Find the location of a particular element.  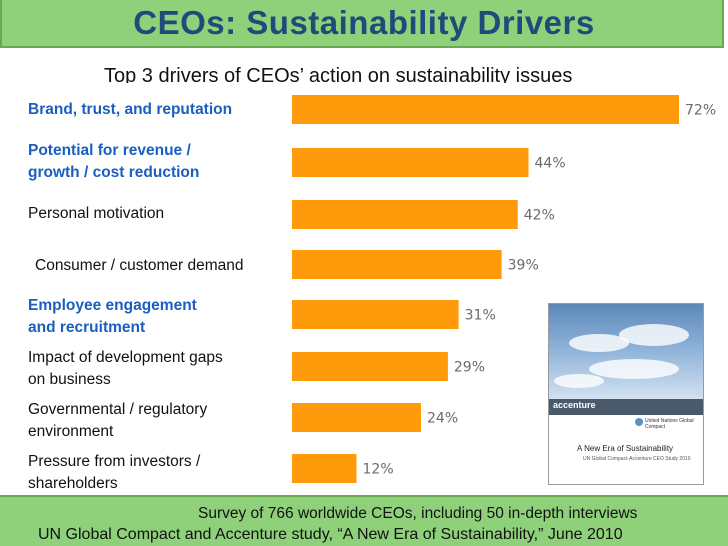

title-bar is located at coordinates (362, 24).